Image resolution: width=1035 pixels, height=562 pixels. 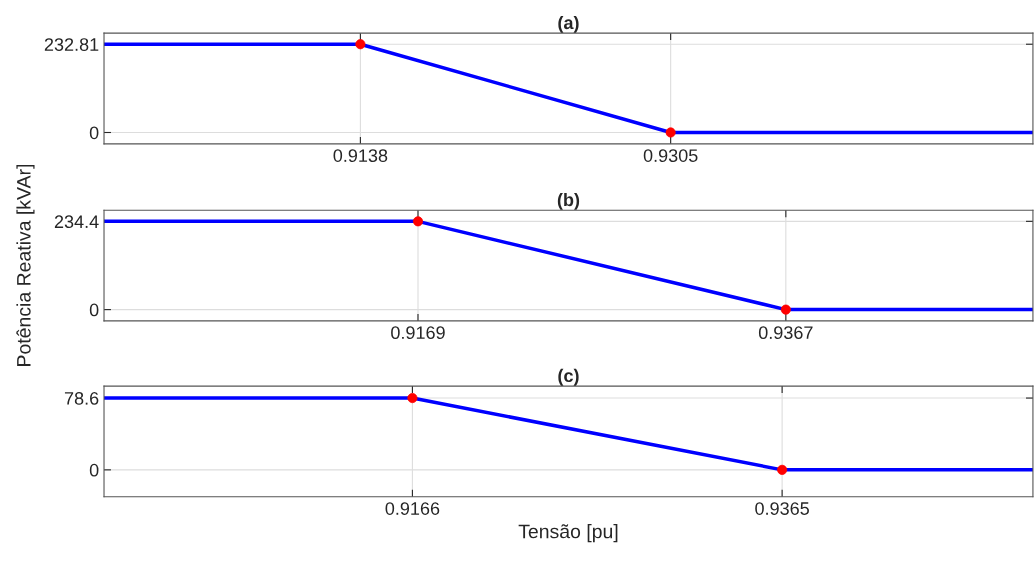 I want to click on chart-title: (a), so click(x=568, y=24).